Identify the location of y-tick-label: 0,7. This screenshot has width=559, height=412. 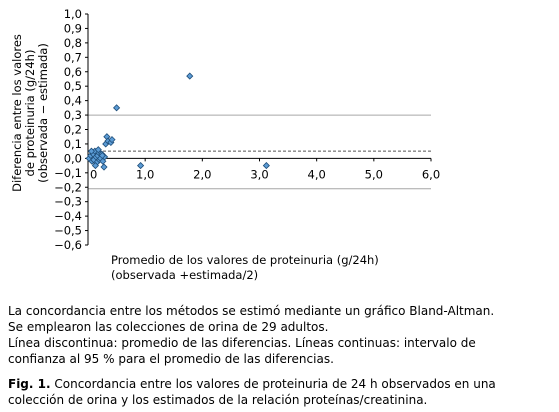
(73, 57).